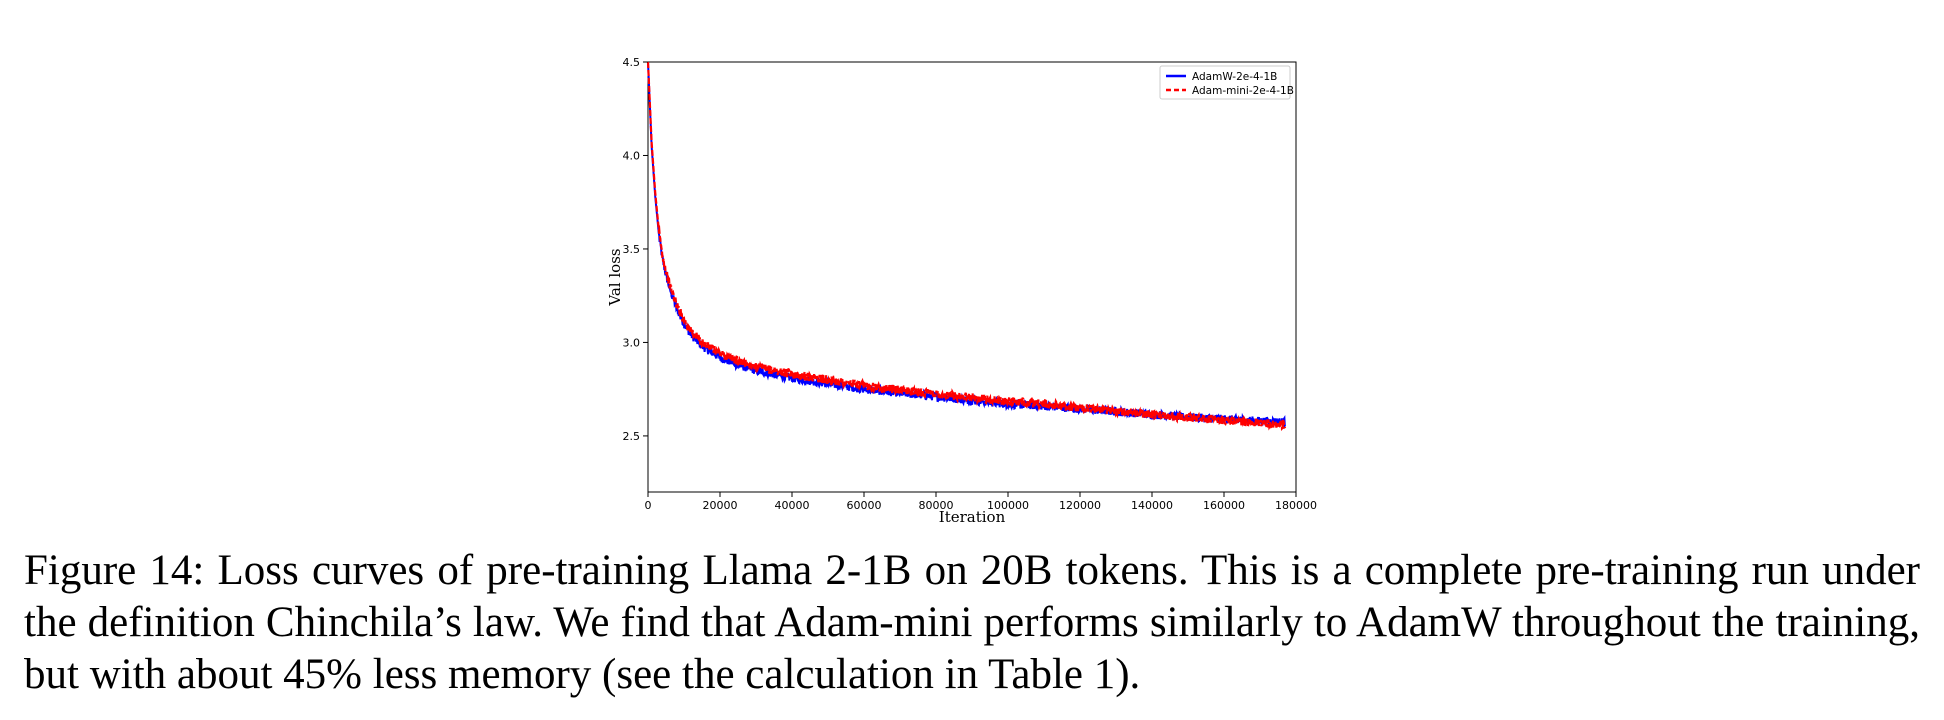 This screenshot has width=1944, height=720. Describe the element at coordinates (720, 505) in the screenshot. I see `x-tick-label: 20000` at that location.